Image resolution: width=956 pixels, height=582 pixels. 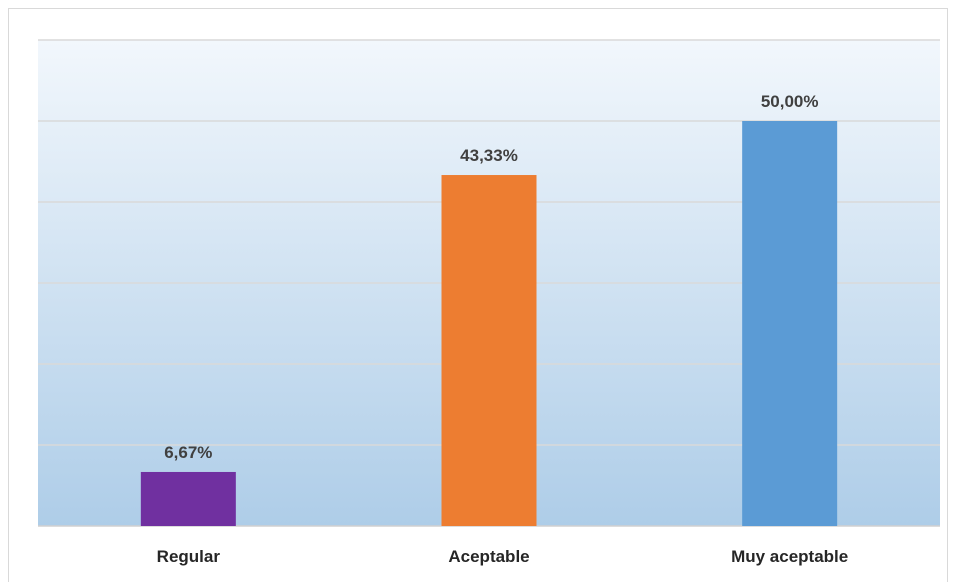 I want to click on category-labels: Regular Aceptable Muy aceptable, so click(x=503, y=556).